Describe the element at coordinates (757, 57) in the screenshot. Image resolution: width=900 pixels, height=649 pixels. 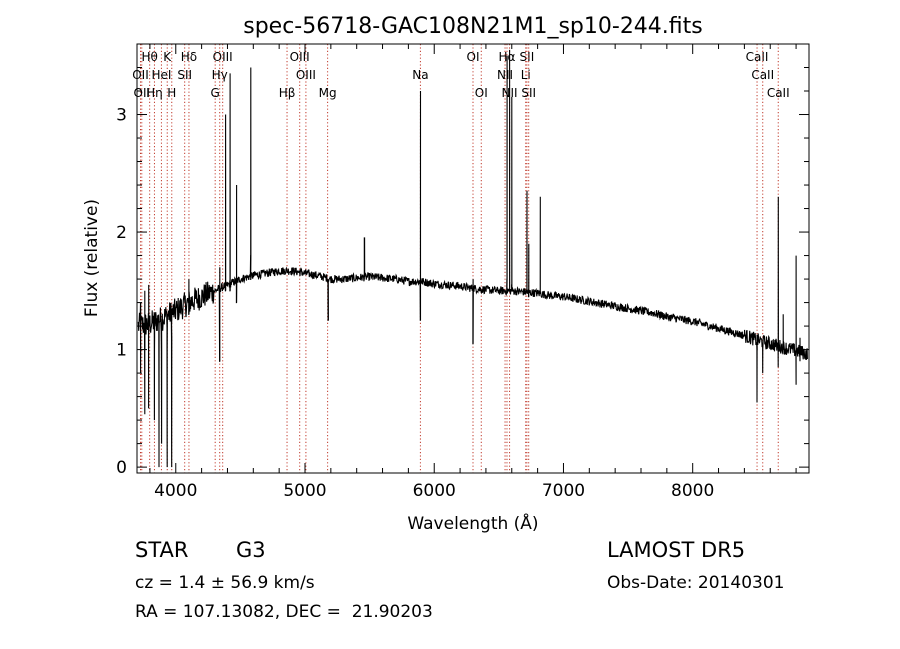
I see `line-marker-label-8: CaII` at that location.